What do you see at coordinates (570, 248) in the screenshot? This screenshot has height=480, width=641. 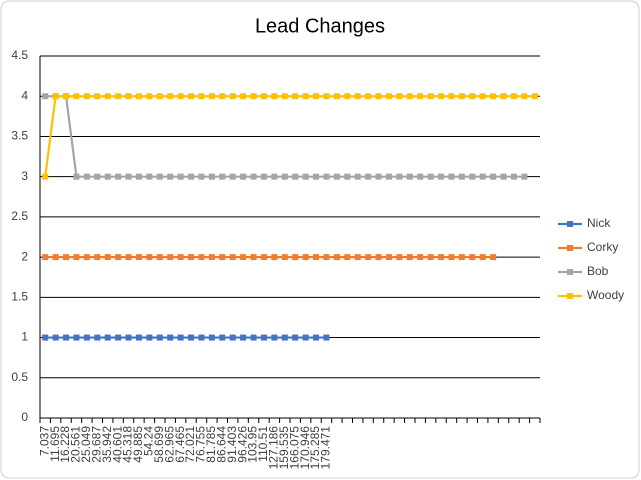 I see `legend-marker` at bounding box center [570, 248].